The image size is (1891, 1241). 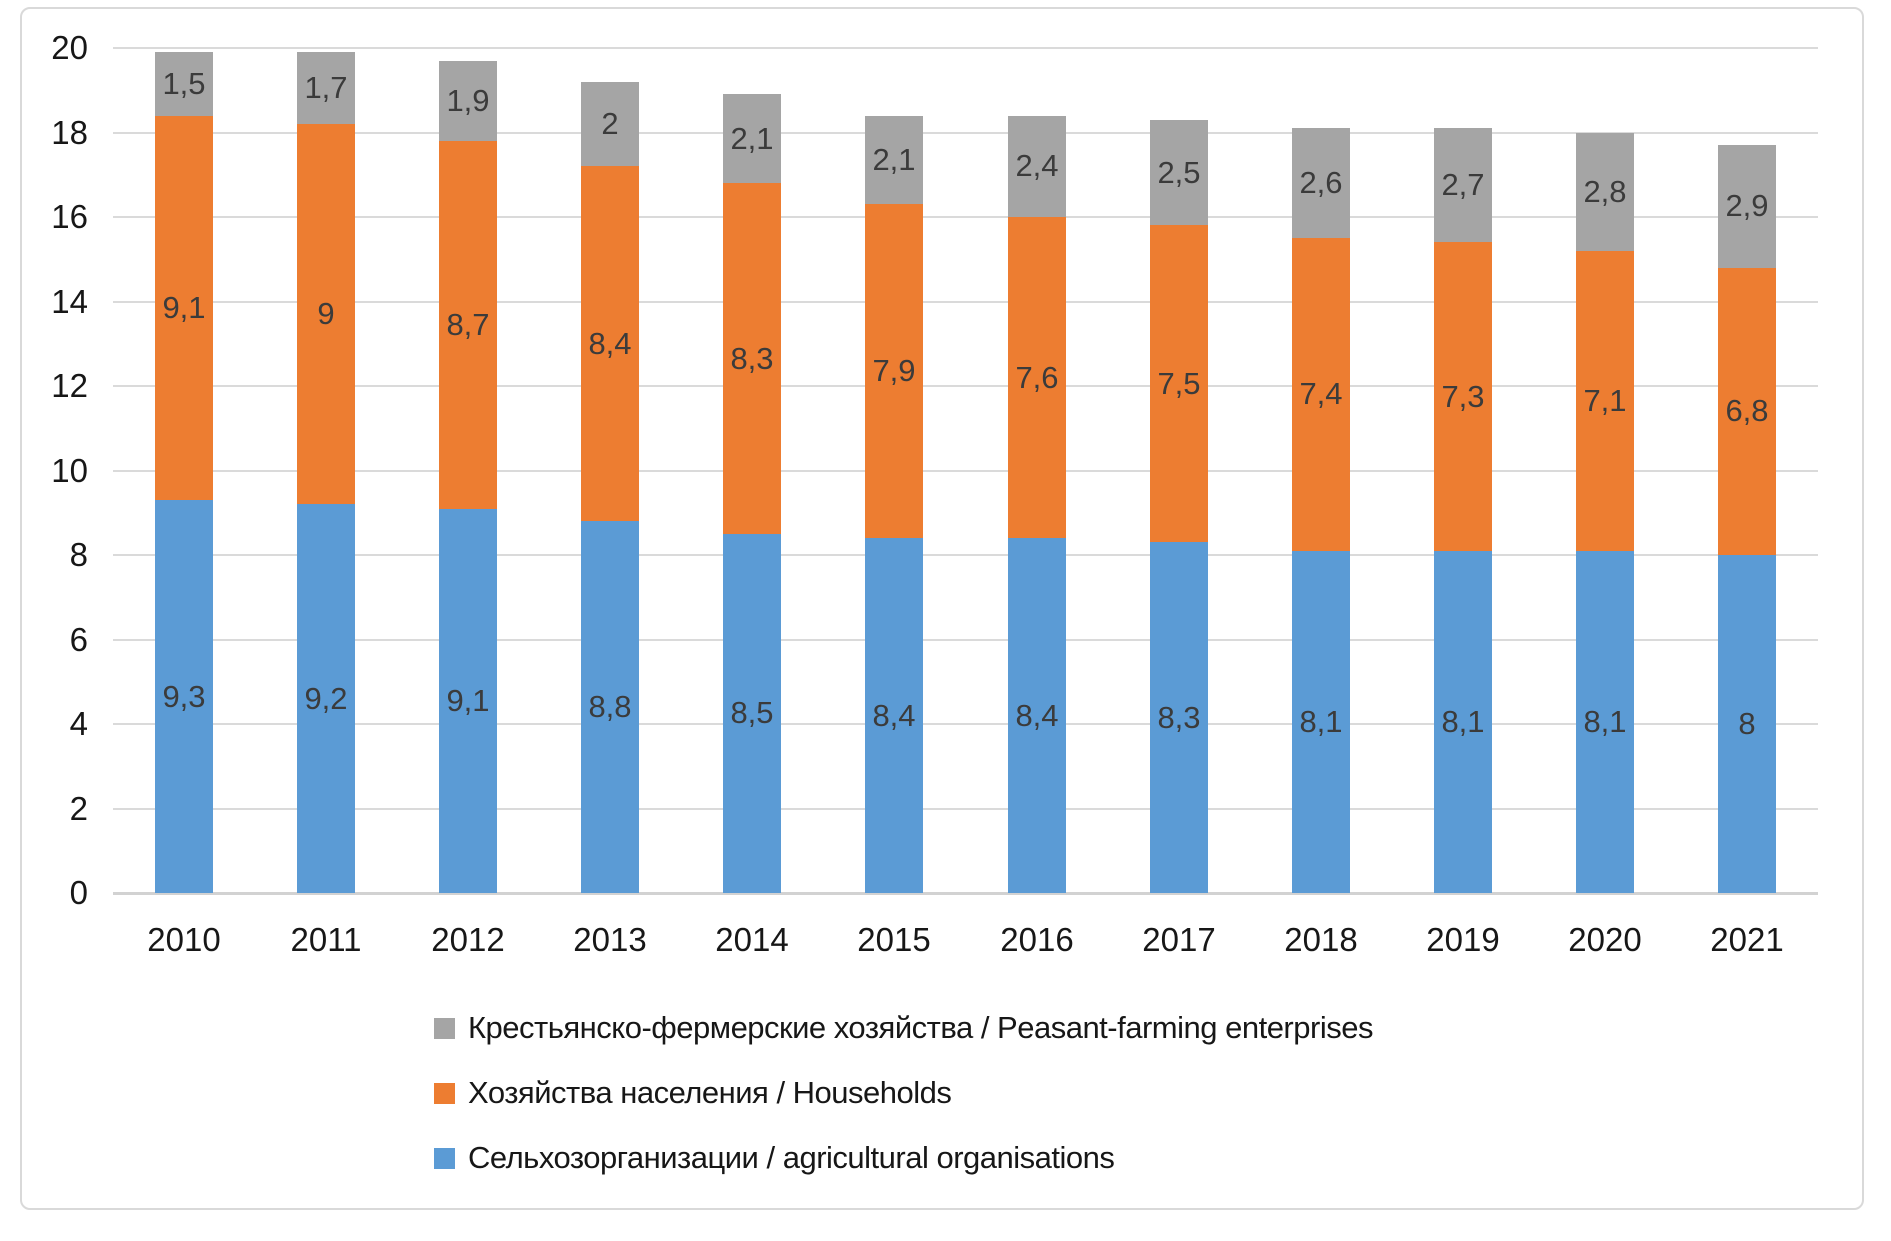 What do you see at coordinates (69, 470) in the screenshot?
I see `y-tick-label: 10` at bounding box center [69, 470].